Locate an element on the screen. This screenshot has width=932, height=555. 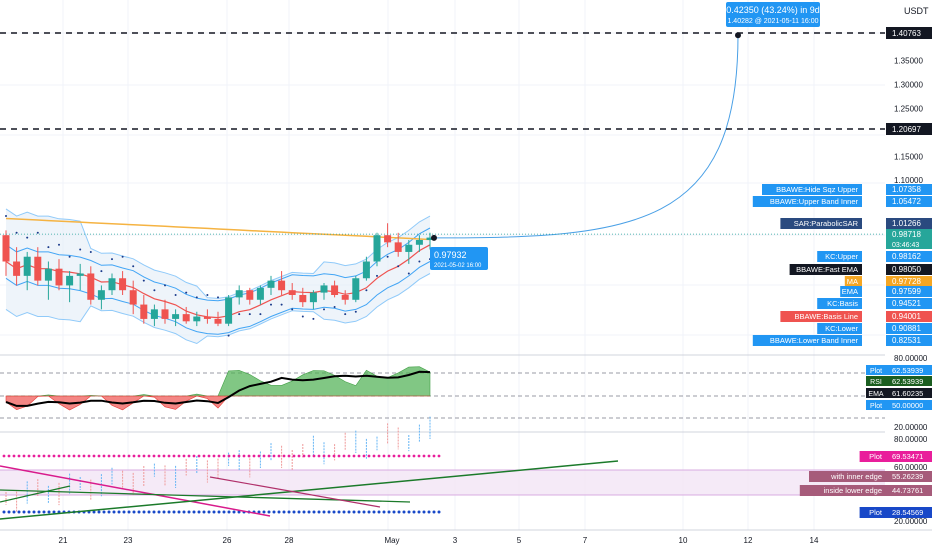
rsi-pane is located at coordinates (442, 386).